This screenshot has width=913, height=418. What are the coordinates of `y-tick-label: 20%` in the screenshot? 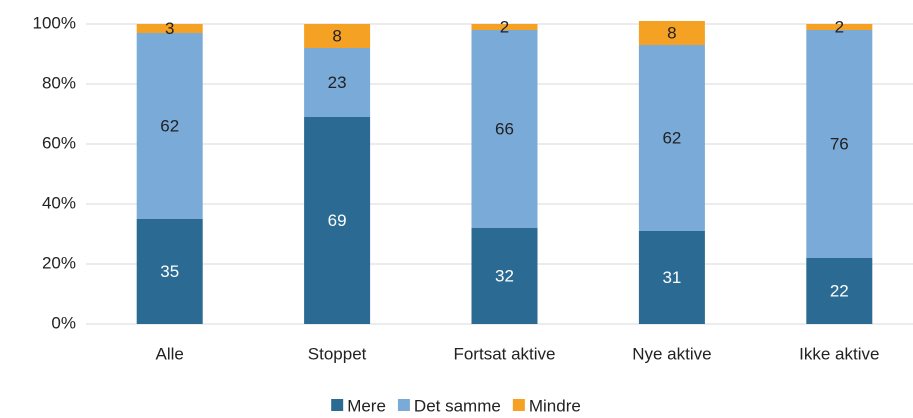 It's located at (59, 262).